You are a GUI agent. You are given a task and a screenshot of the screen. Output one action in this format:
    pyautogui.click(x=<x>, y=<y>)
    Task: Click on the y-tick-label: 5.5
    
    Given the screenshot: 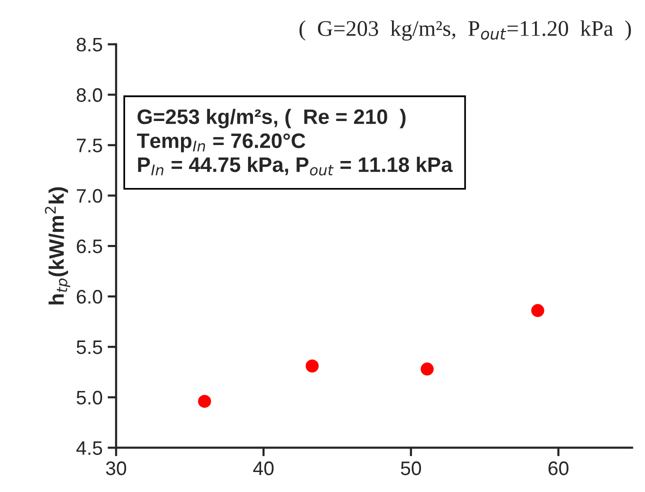 What is the action you would take?
    pyautogui.click(x=89, y=347)
    